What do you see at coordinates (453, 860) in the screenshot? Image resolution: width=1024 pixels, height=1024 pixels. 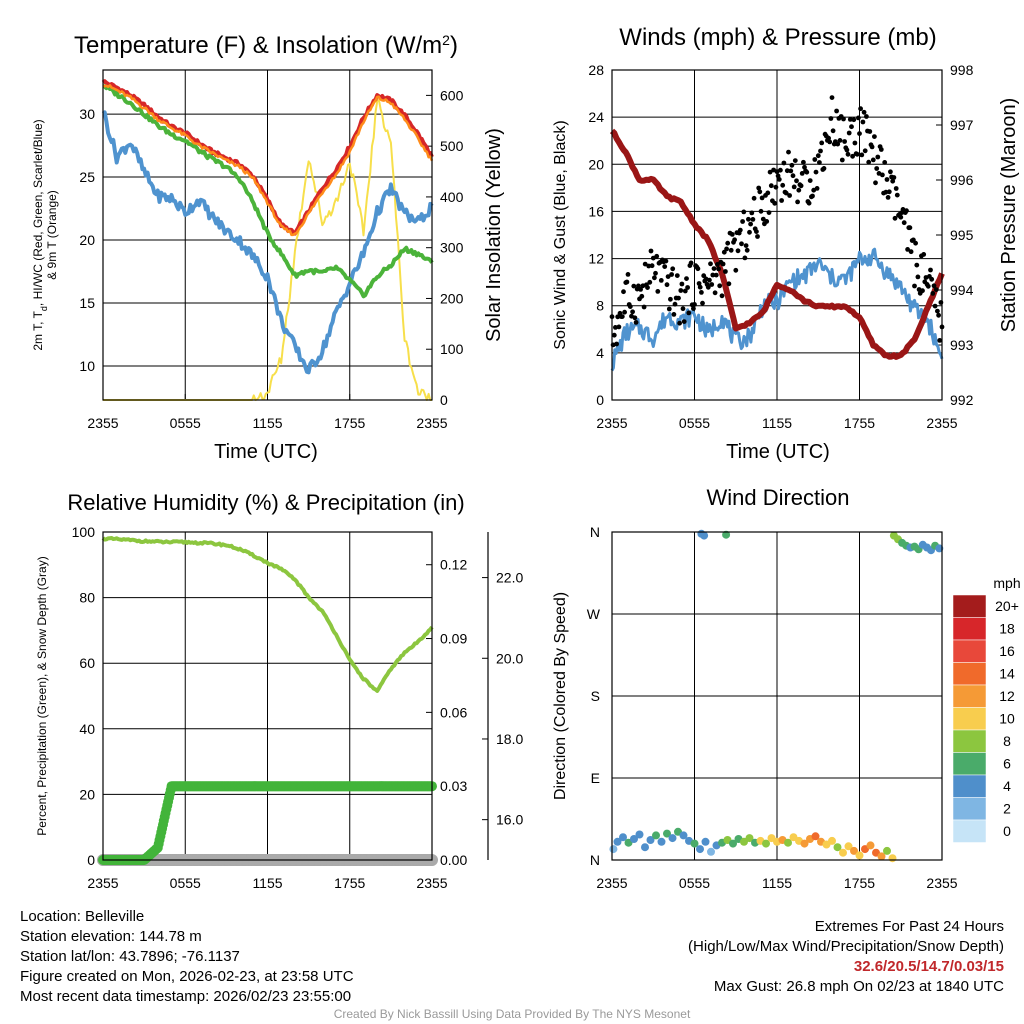 I see `y2-tick-label: 0.00` at bounding box center [453, 860].